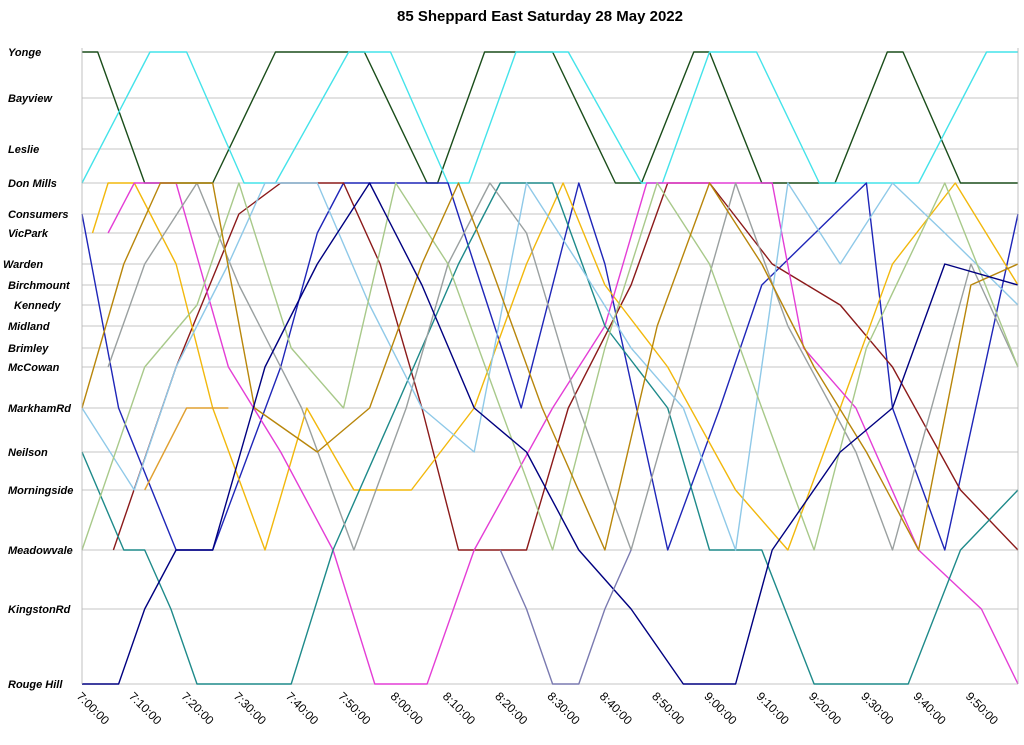 Image resolution: width=1024 pixels, height=745 pixels. I want to click on time-tick-label: 9:20:00, so click(825, 708).